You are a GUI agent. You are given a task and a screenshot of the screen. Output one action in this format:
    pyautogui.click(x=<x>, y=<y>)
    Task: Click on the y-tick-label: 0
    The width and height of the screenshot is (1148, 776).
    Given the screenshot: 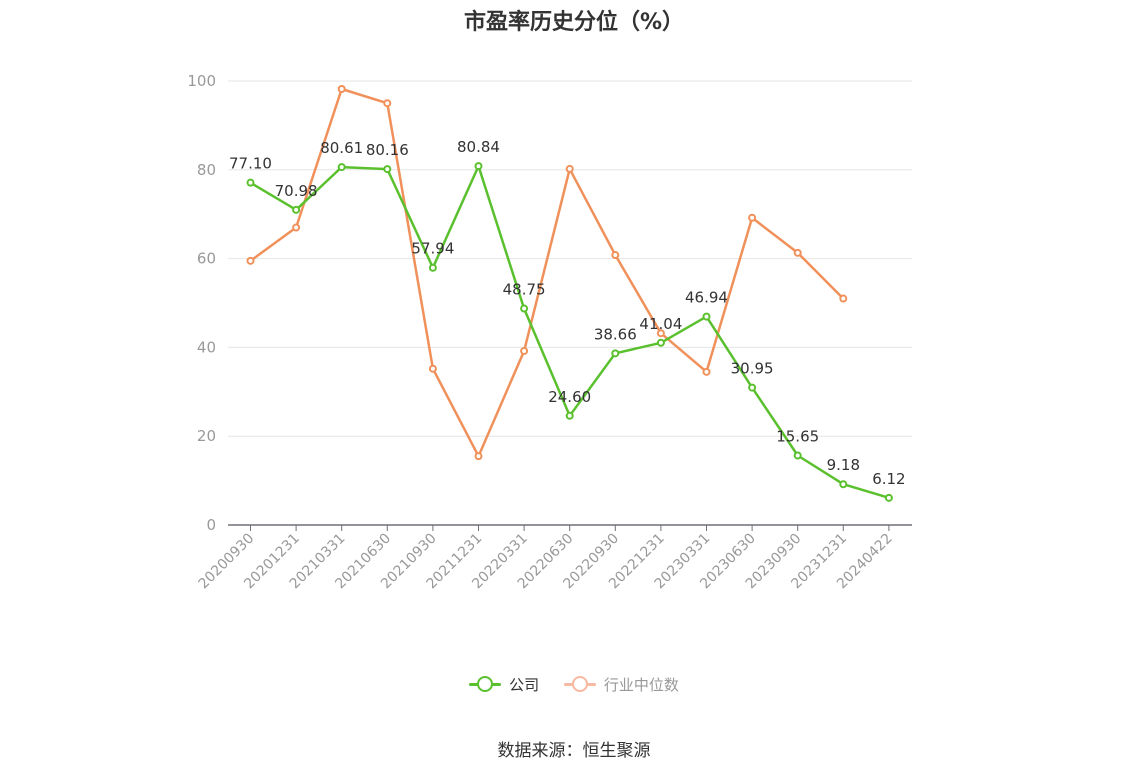 What is the action you would take?
    pyautogui.click(x=211, y=525)
    